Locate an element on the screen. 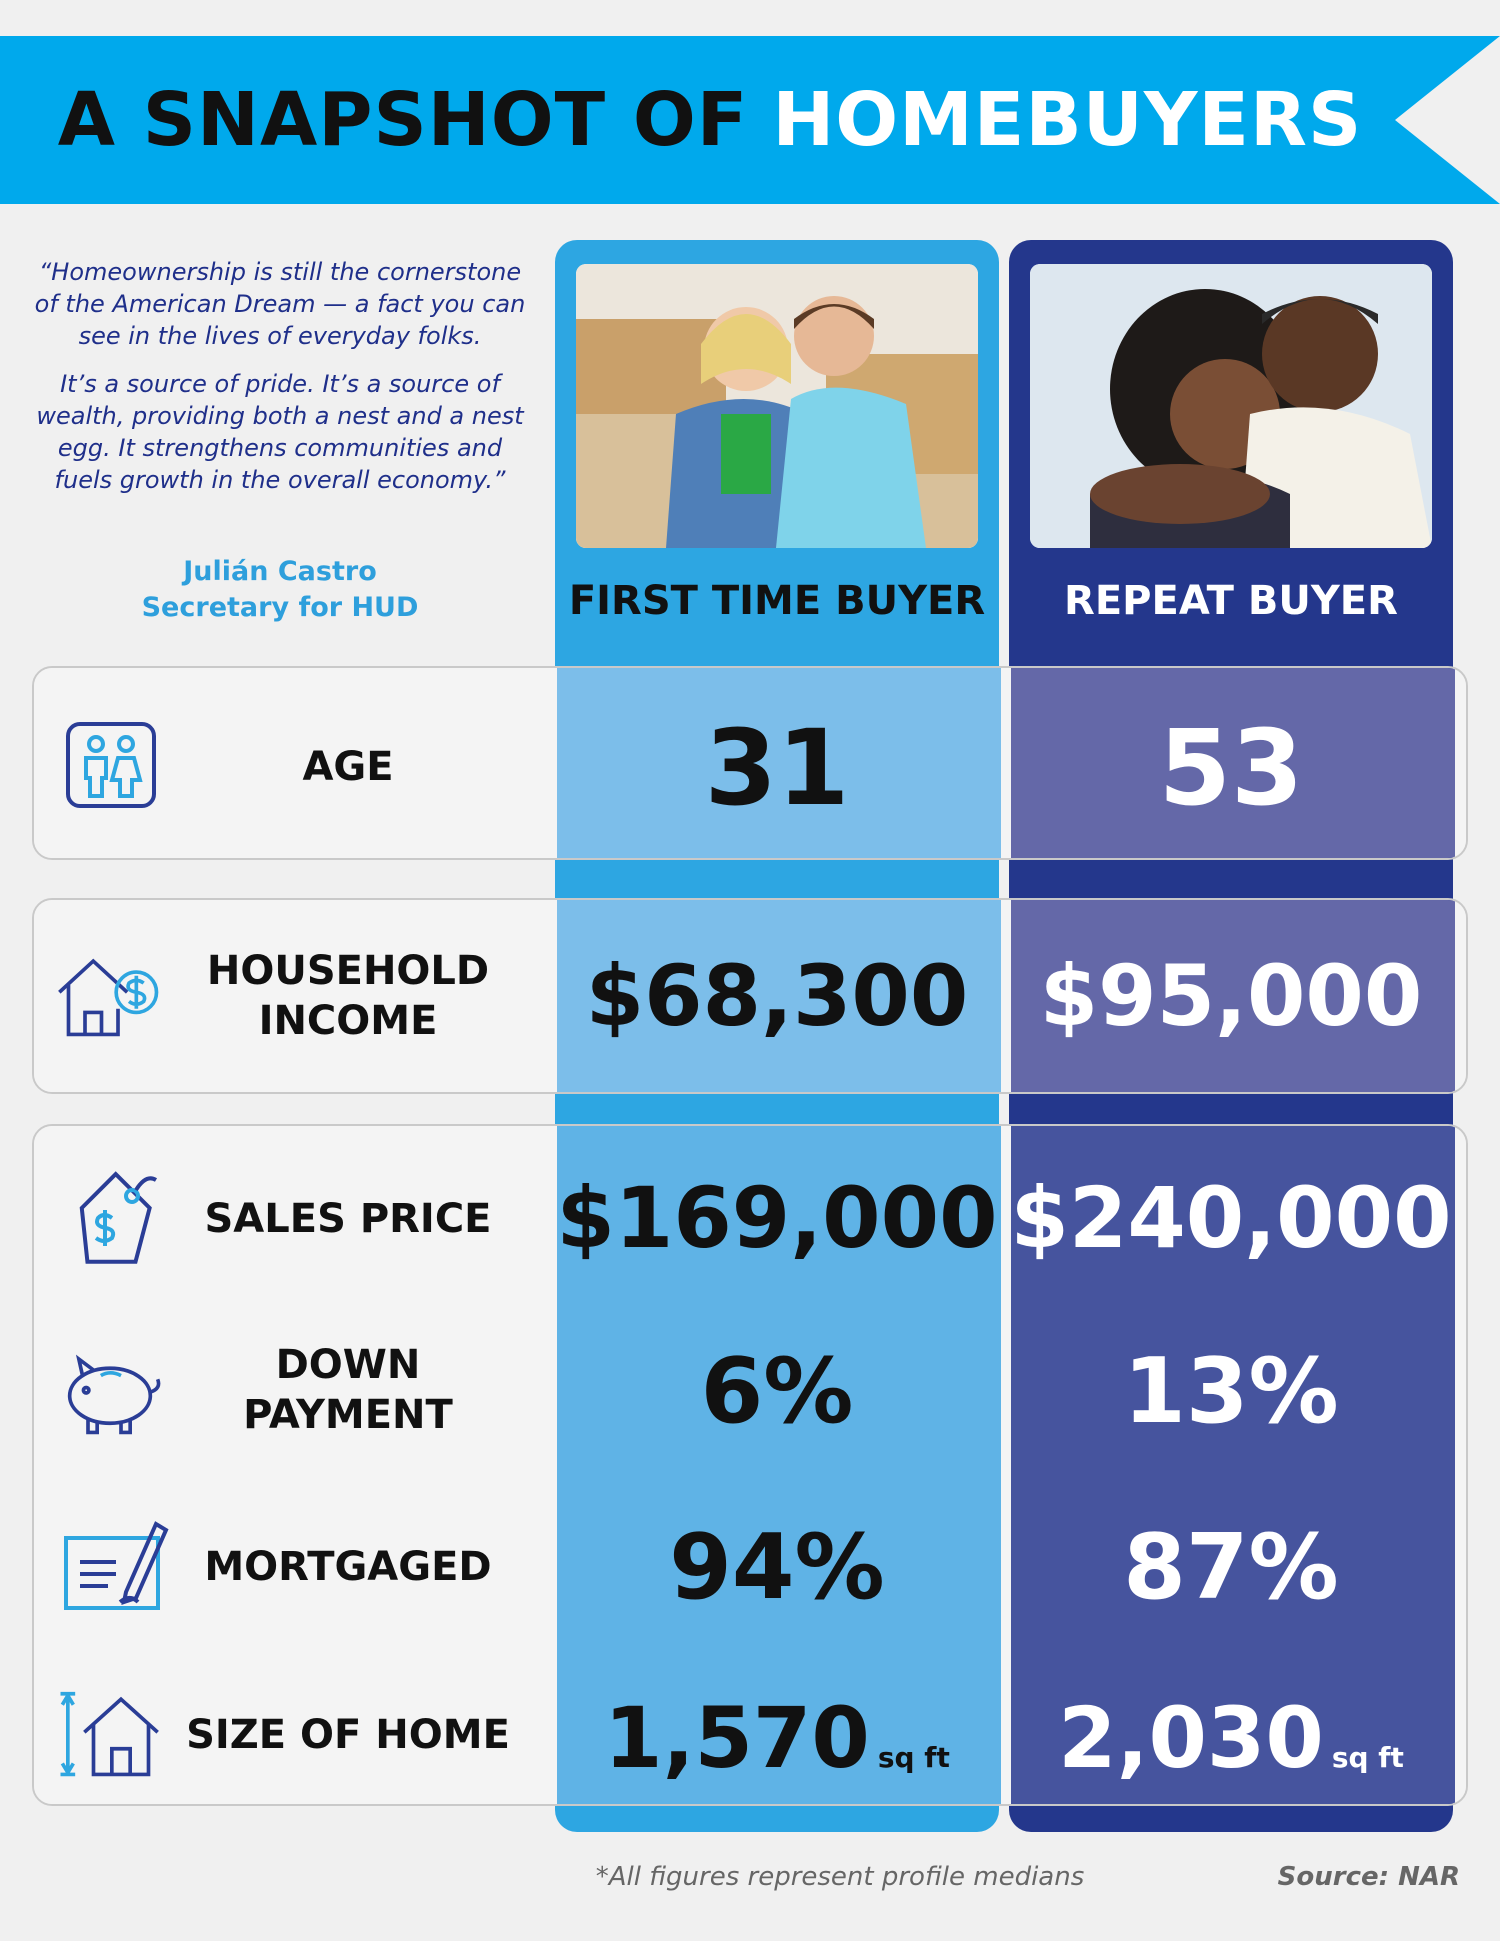 This screenshot has height=1941, width=1500. title-banner is located at coordinates (750, 120).